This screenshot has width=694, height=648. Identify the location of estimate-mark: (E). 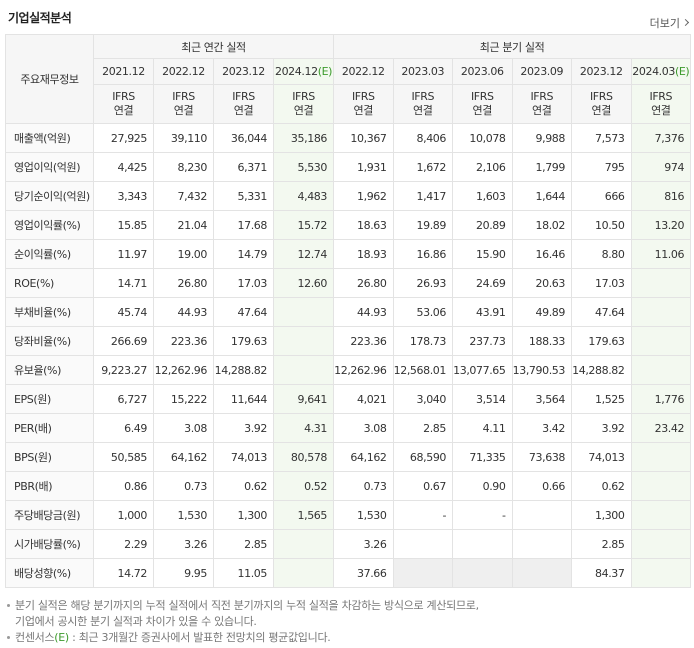
(325, 71).